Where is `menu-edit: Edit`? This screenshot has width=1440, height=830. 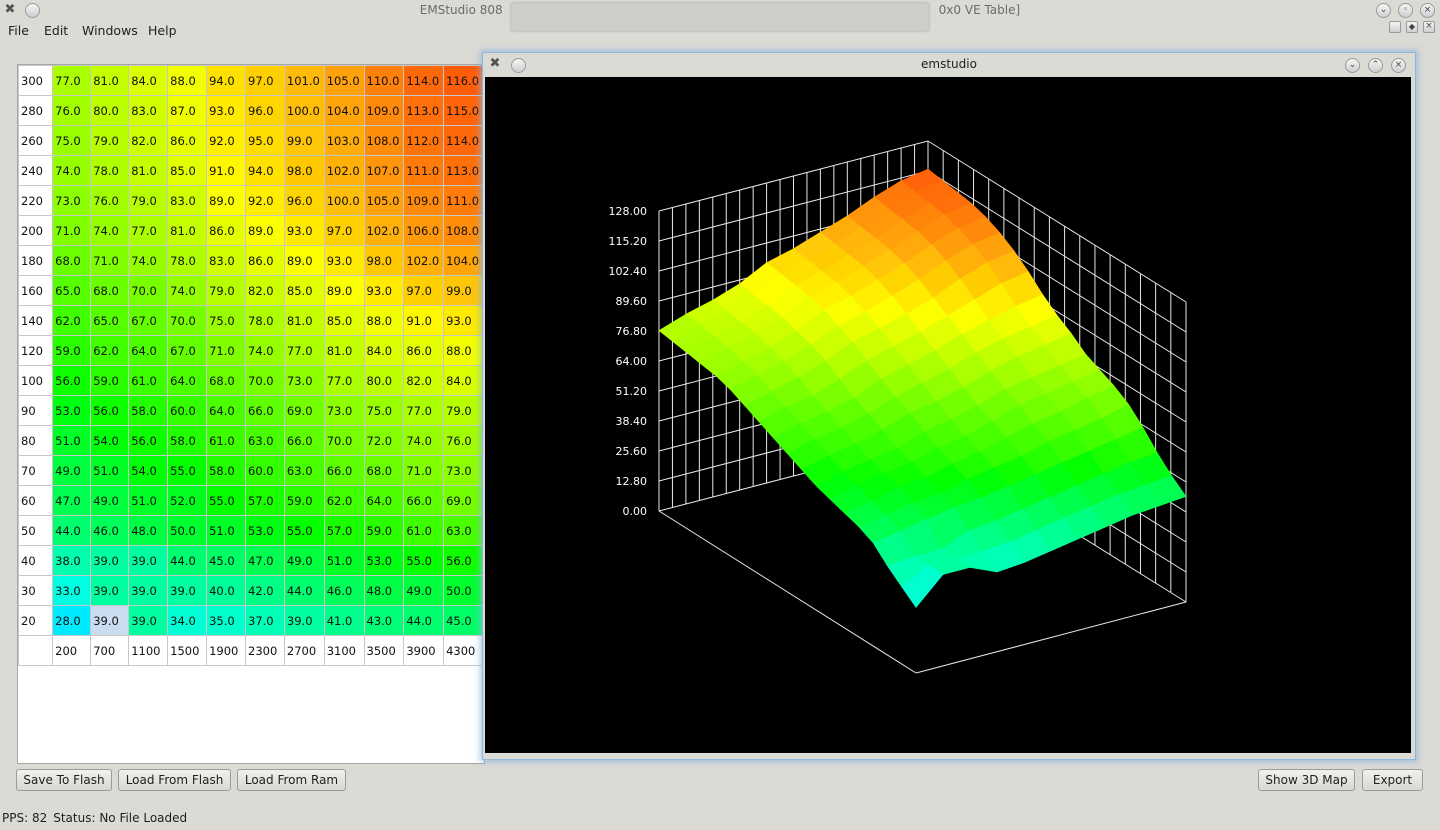 menu-edit: Edit is located at coordinates (56, 30).